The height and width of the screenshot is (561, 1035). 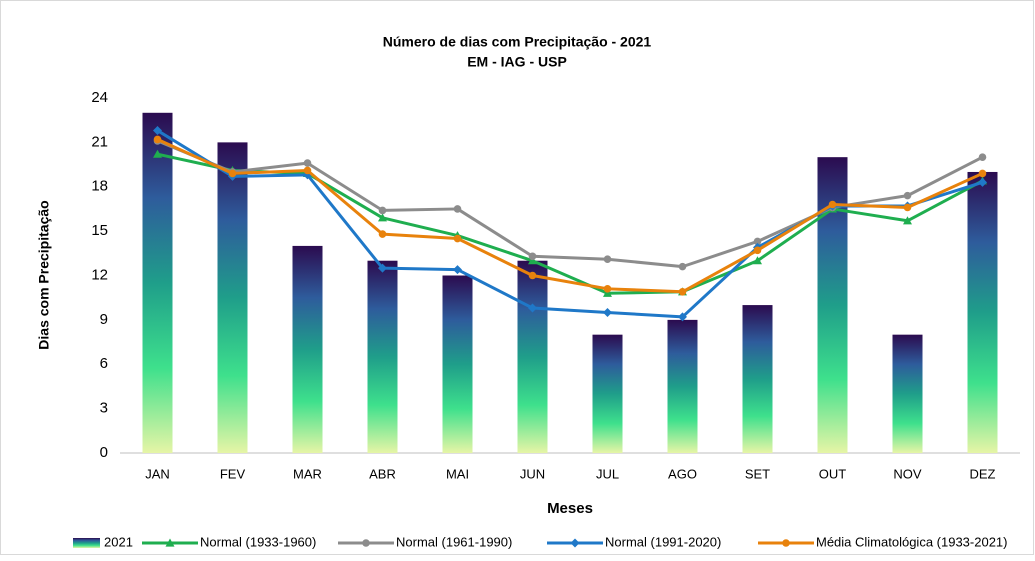 I want to click on x-tick-label: MAI, so click(x=457, y=473).